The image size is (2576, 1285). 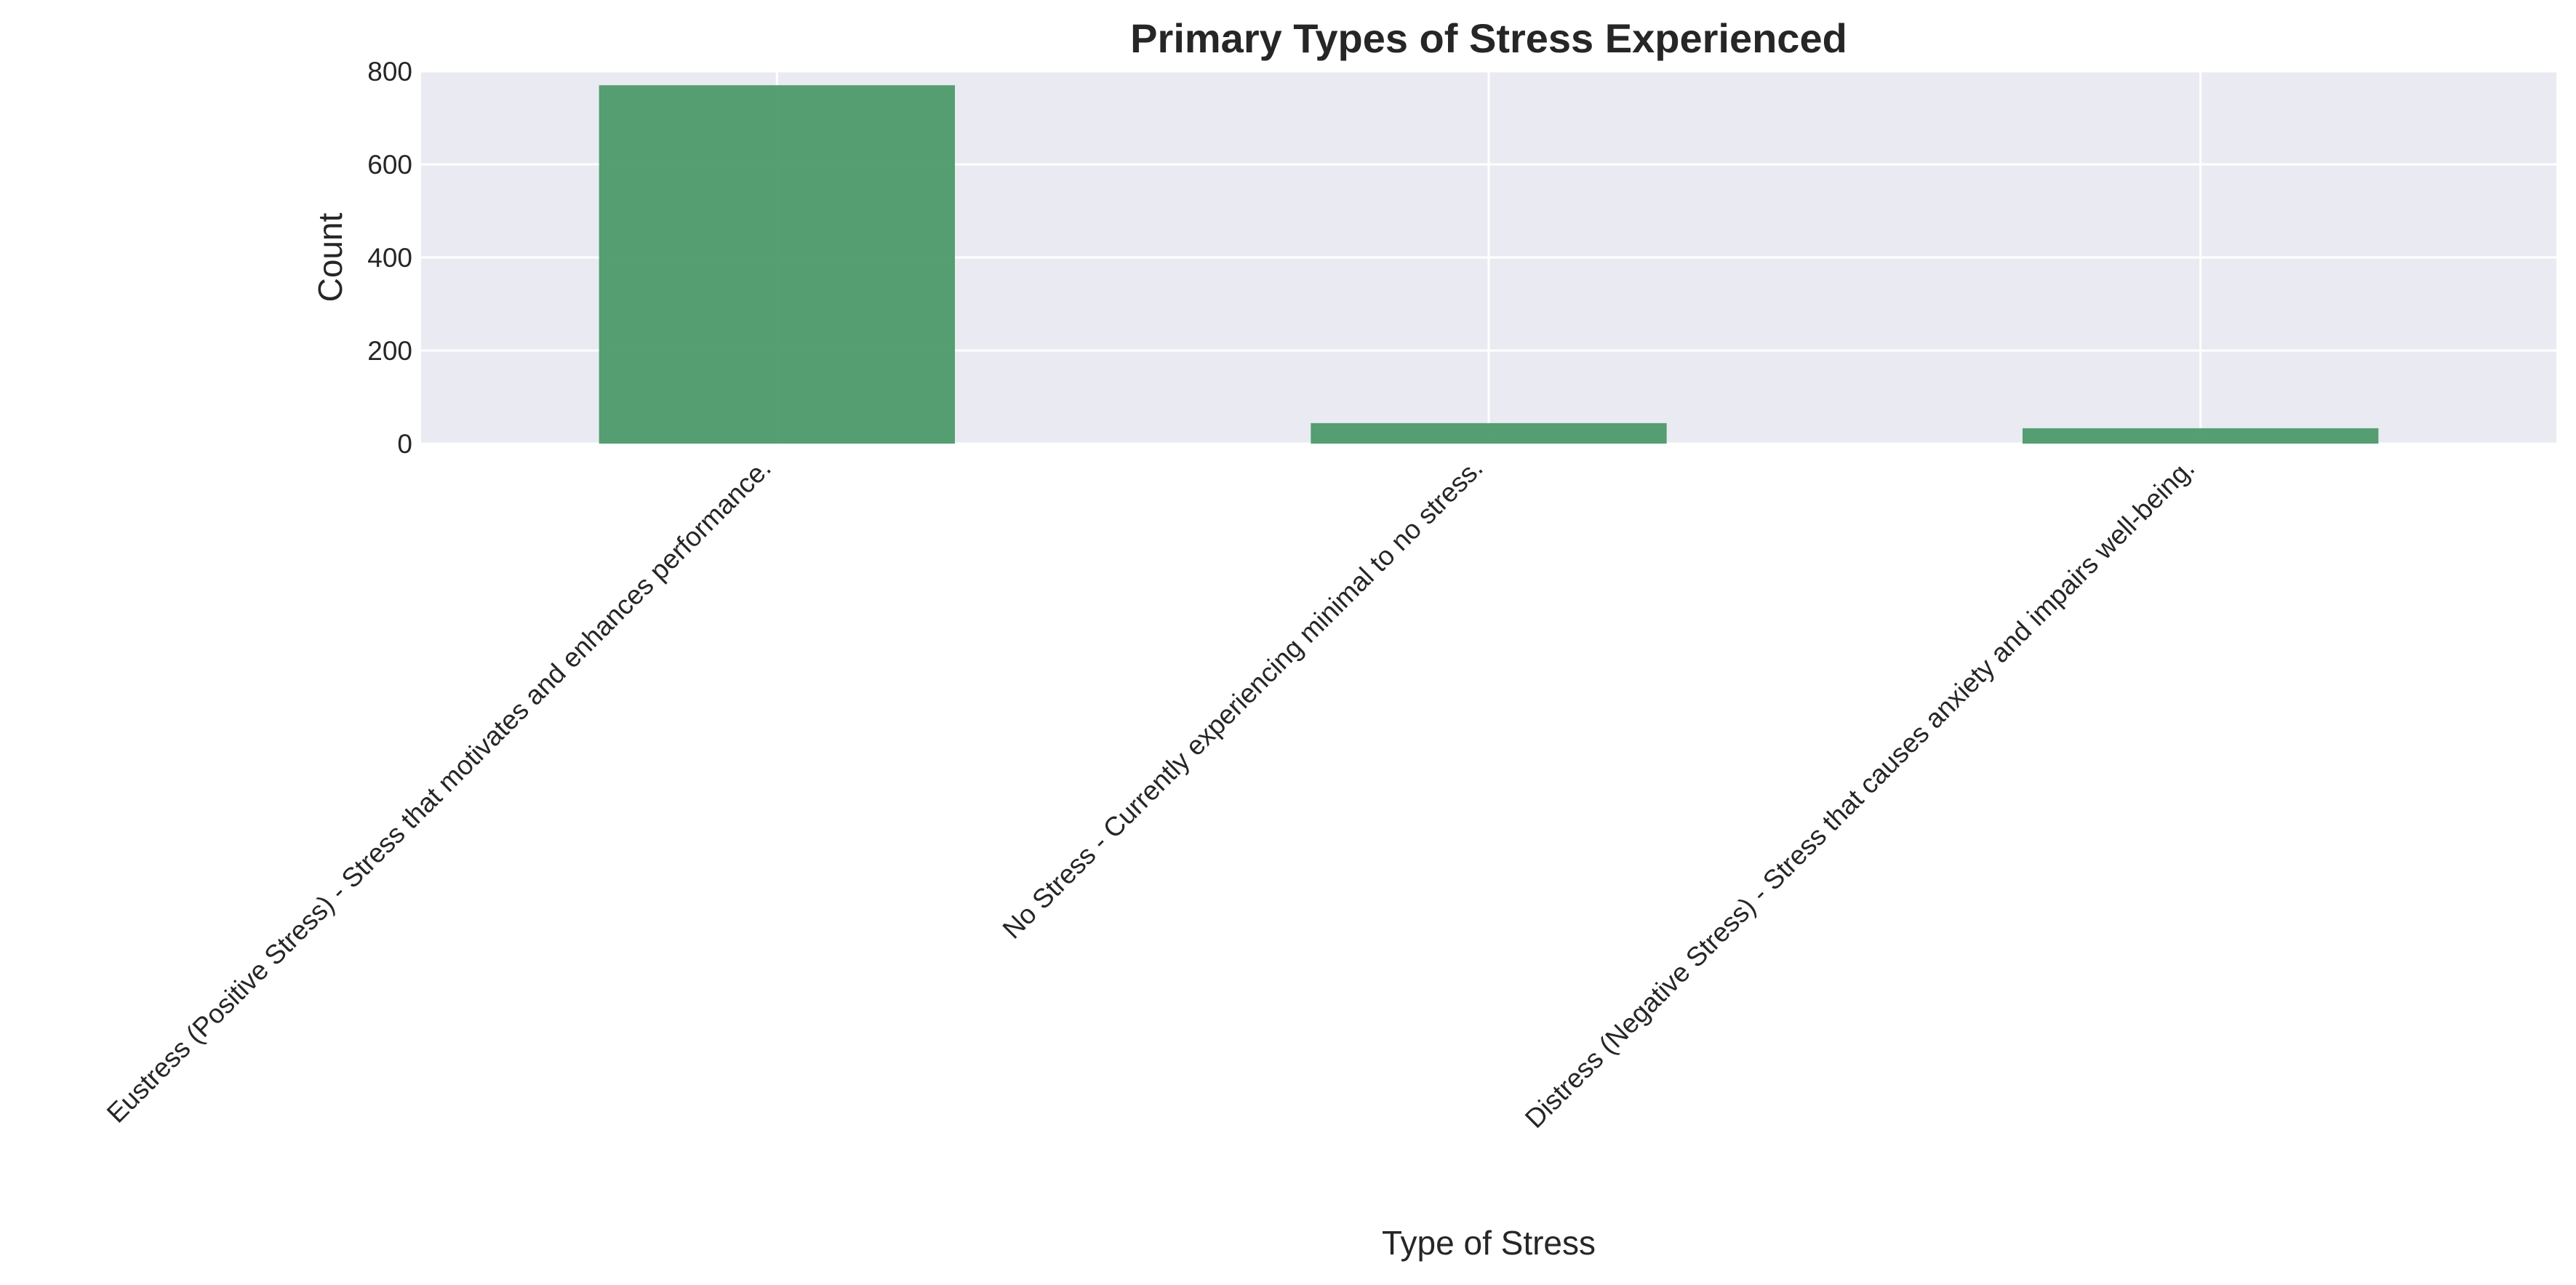 I want to click on chart-title: Primary Types of Stress Experienced, so click(x=1488, y=38).